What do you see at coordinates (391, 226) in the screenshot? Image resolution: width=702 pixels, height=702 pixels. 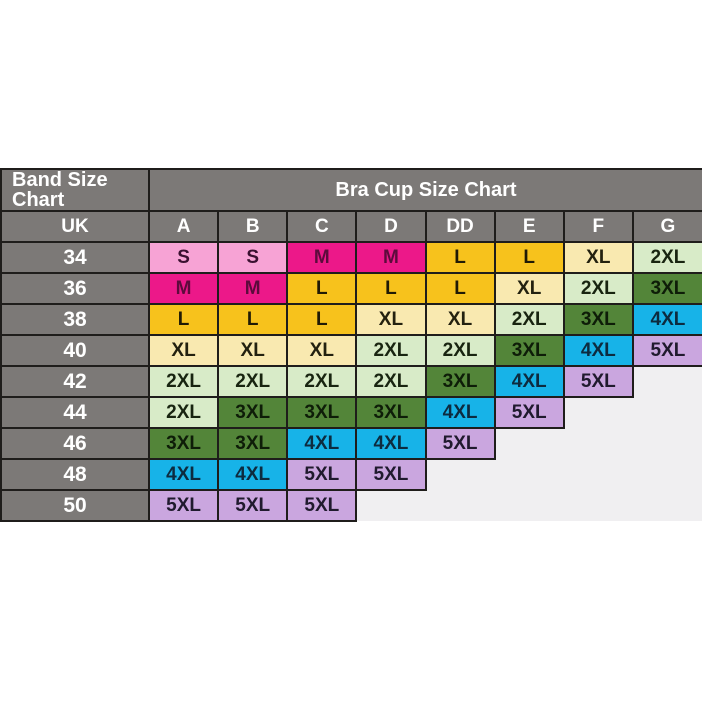 I see `cup-column-header-d: D` at bounding box center [391, 226].